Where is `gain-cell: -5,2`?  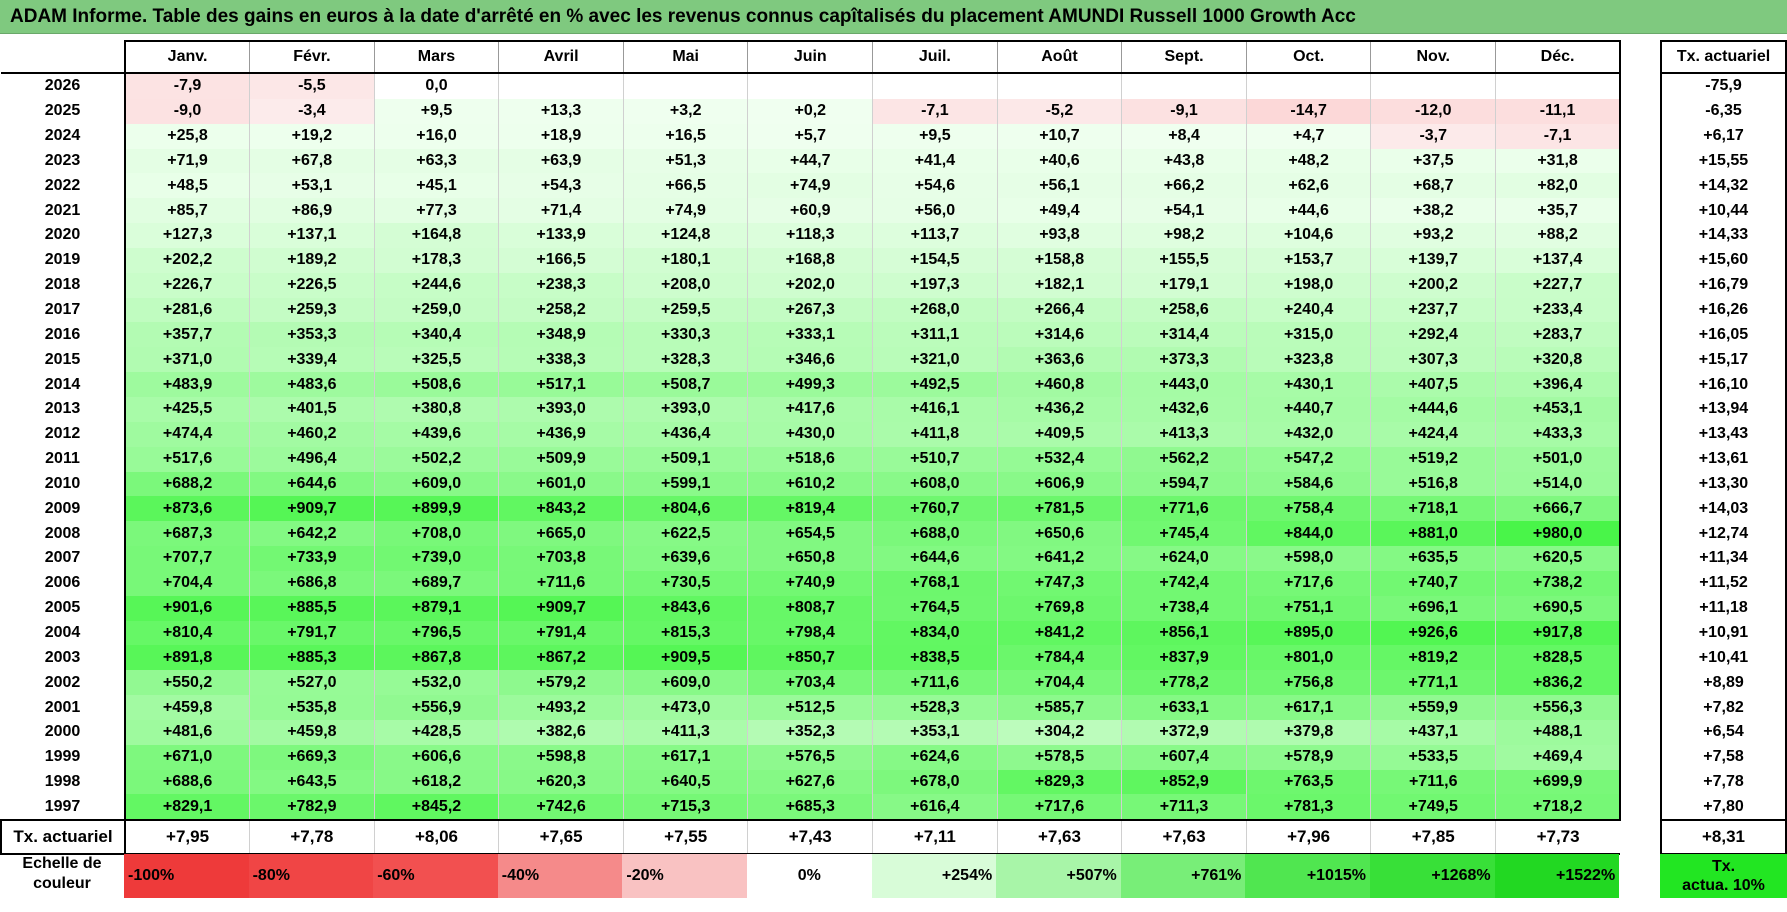
gain-cell: -5,2 is located at coordinates (1059, 111).